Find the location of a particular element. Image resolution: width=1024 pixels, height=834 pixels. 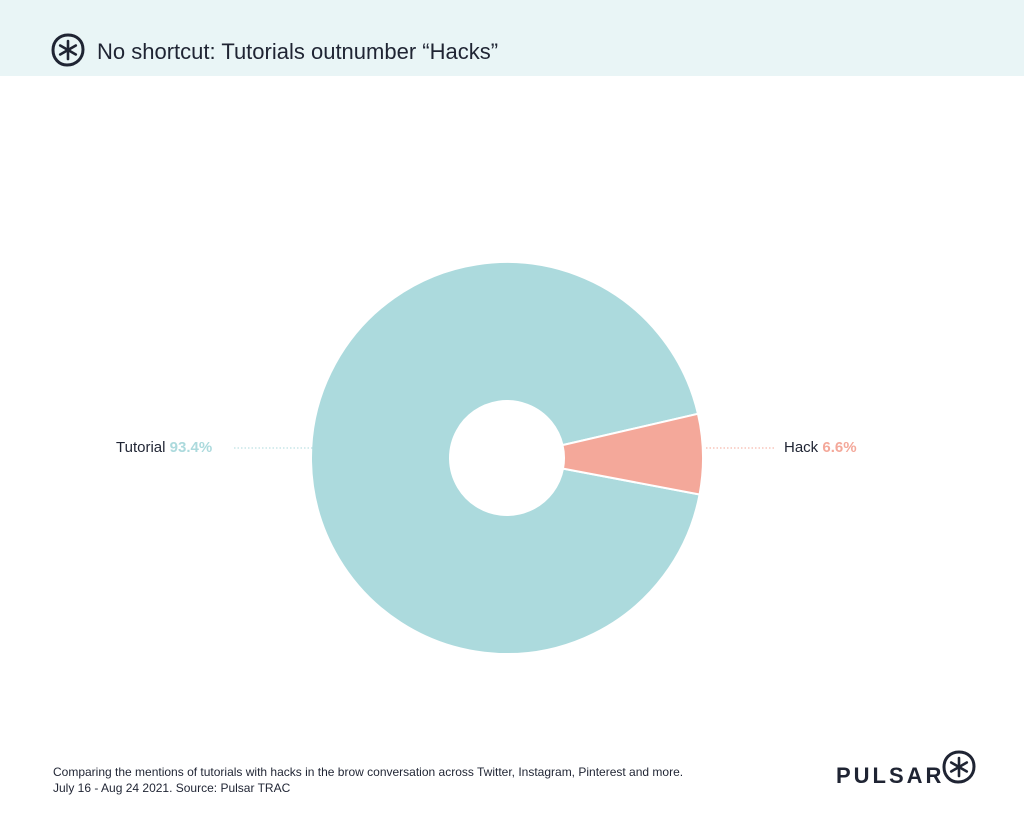

chart-title: No shortcut: Tutorials outnumber “Hacks” is located at coordinates (298, 51).